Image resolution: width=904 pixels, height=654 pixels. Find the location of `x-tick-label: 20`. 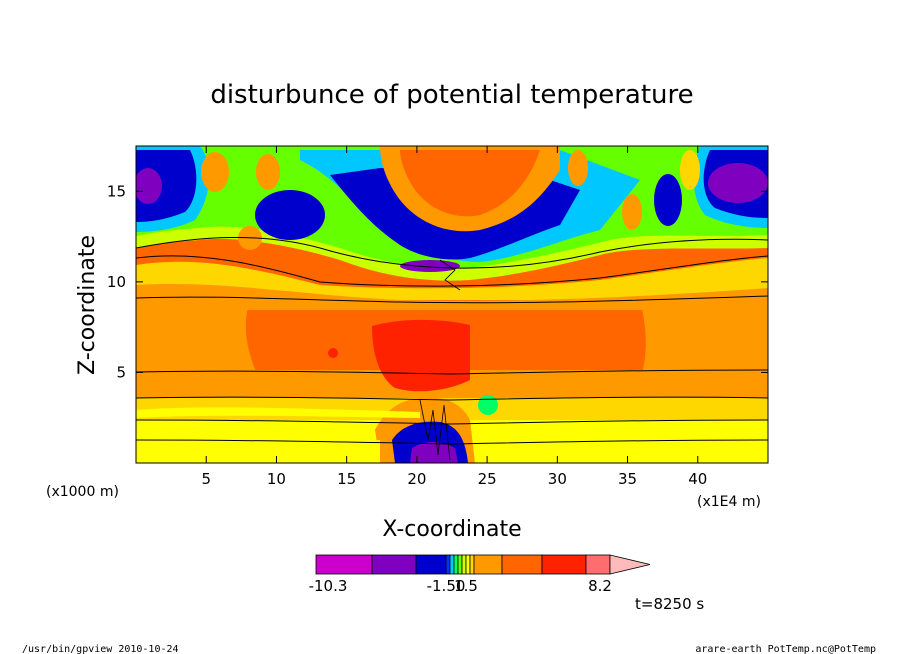

x-tick-label: 20 is located at coordinates (416, 479).